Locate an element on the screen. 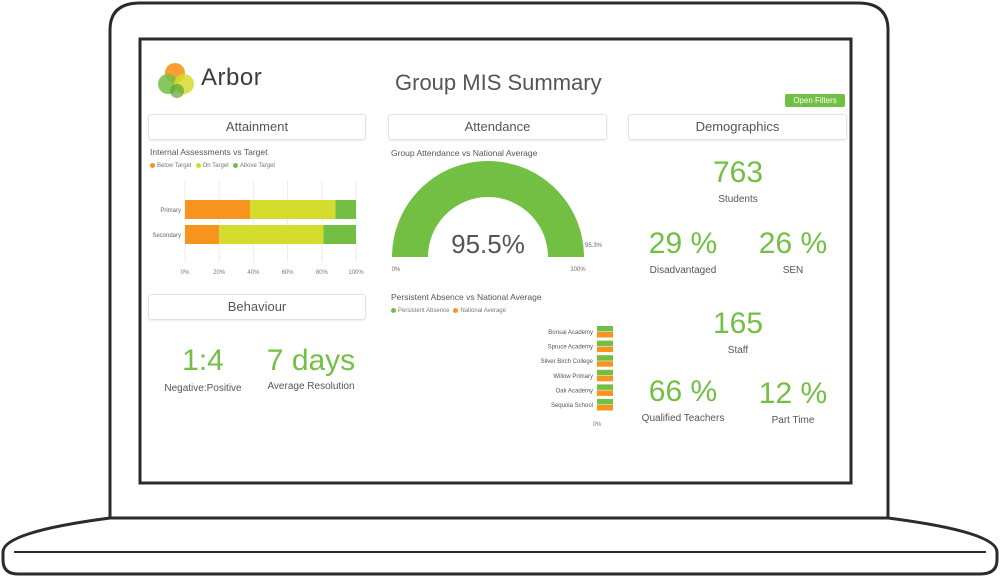 This screenshot has height=581, width=1000. x-tick-label: 40% is located at coordinates (253, 273).